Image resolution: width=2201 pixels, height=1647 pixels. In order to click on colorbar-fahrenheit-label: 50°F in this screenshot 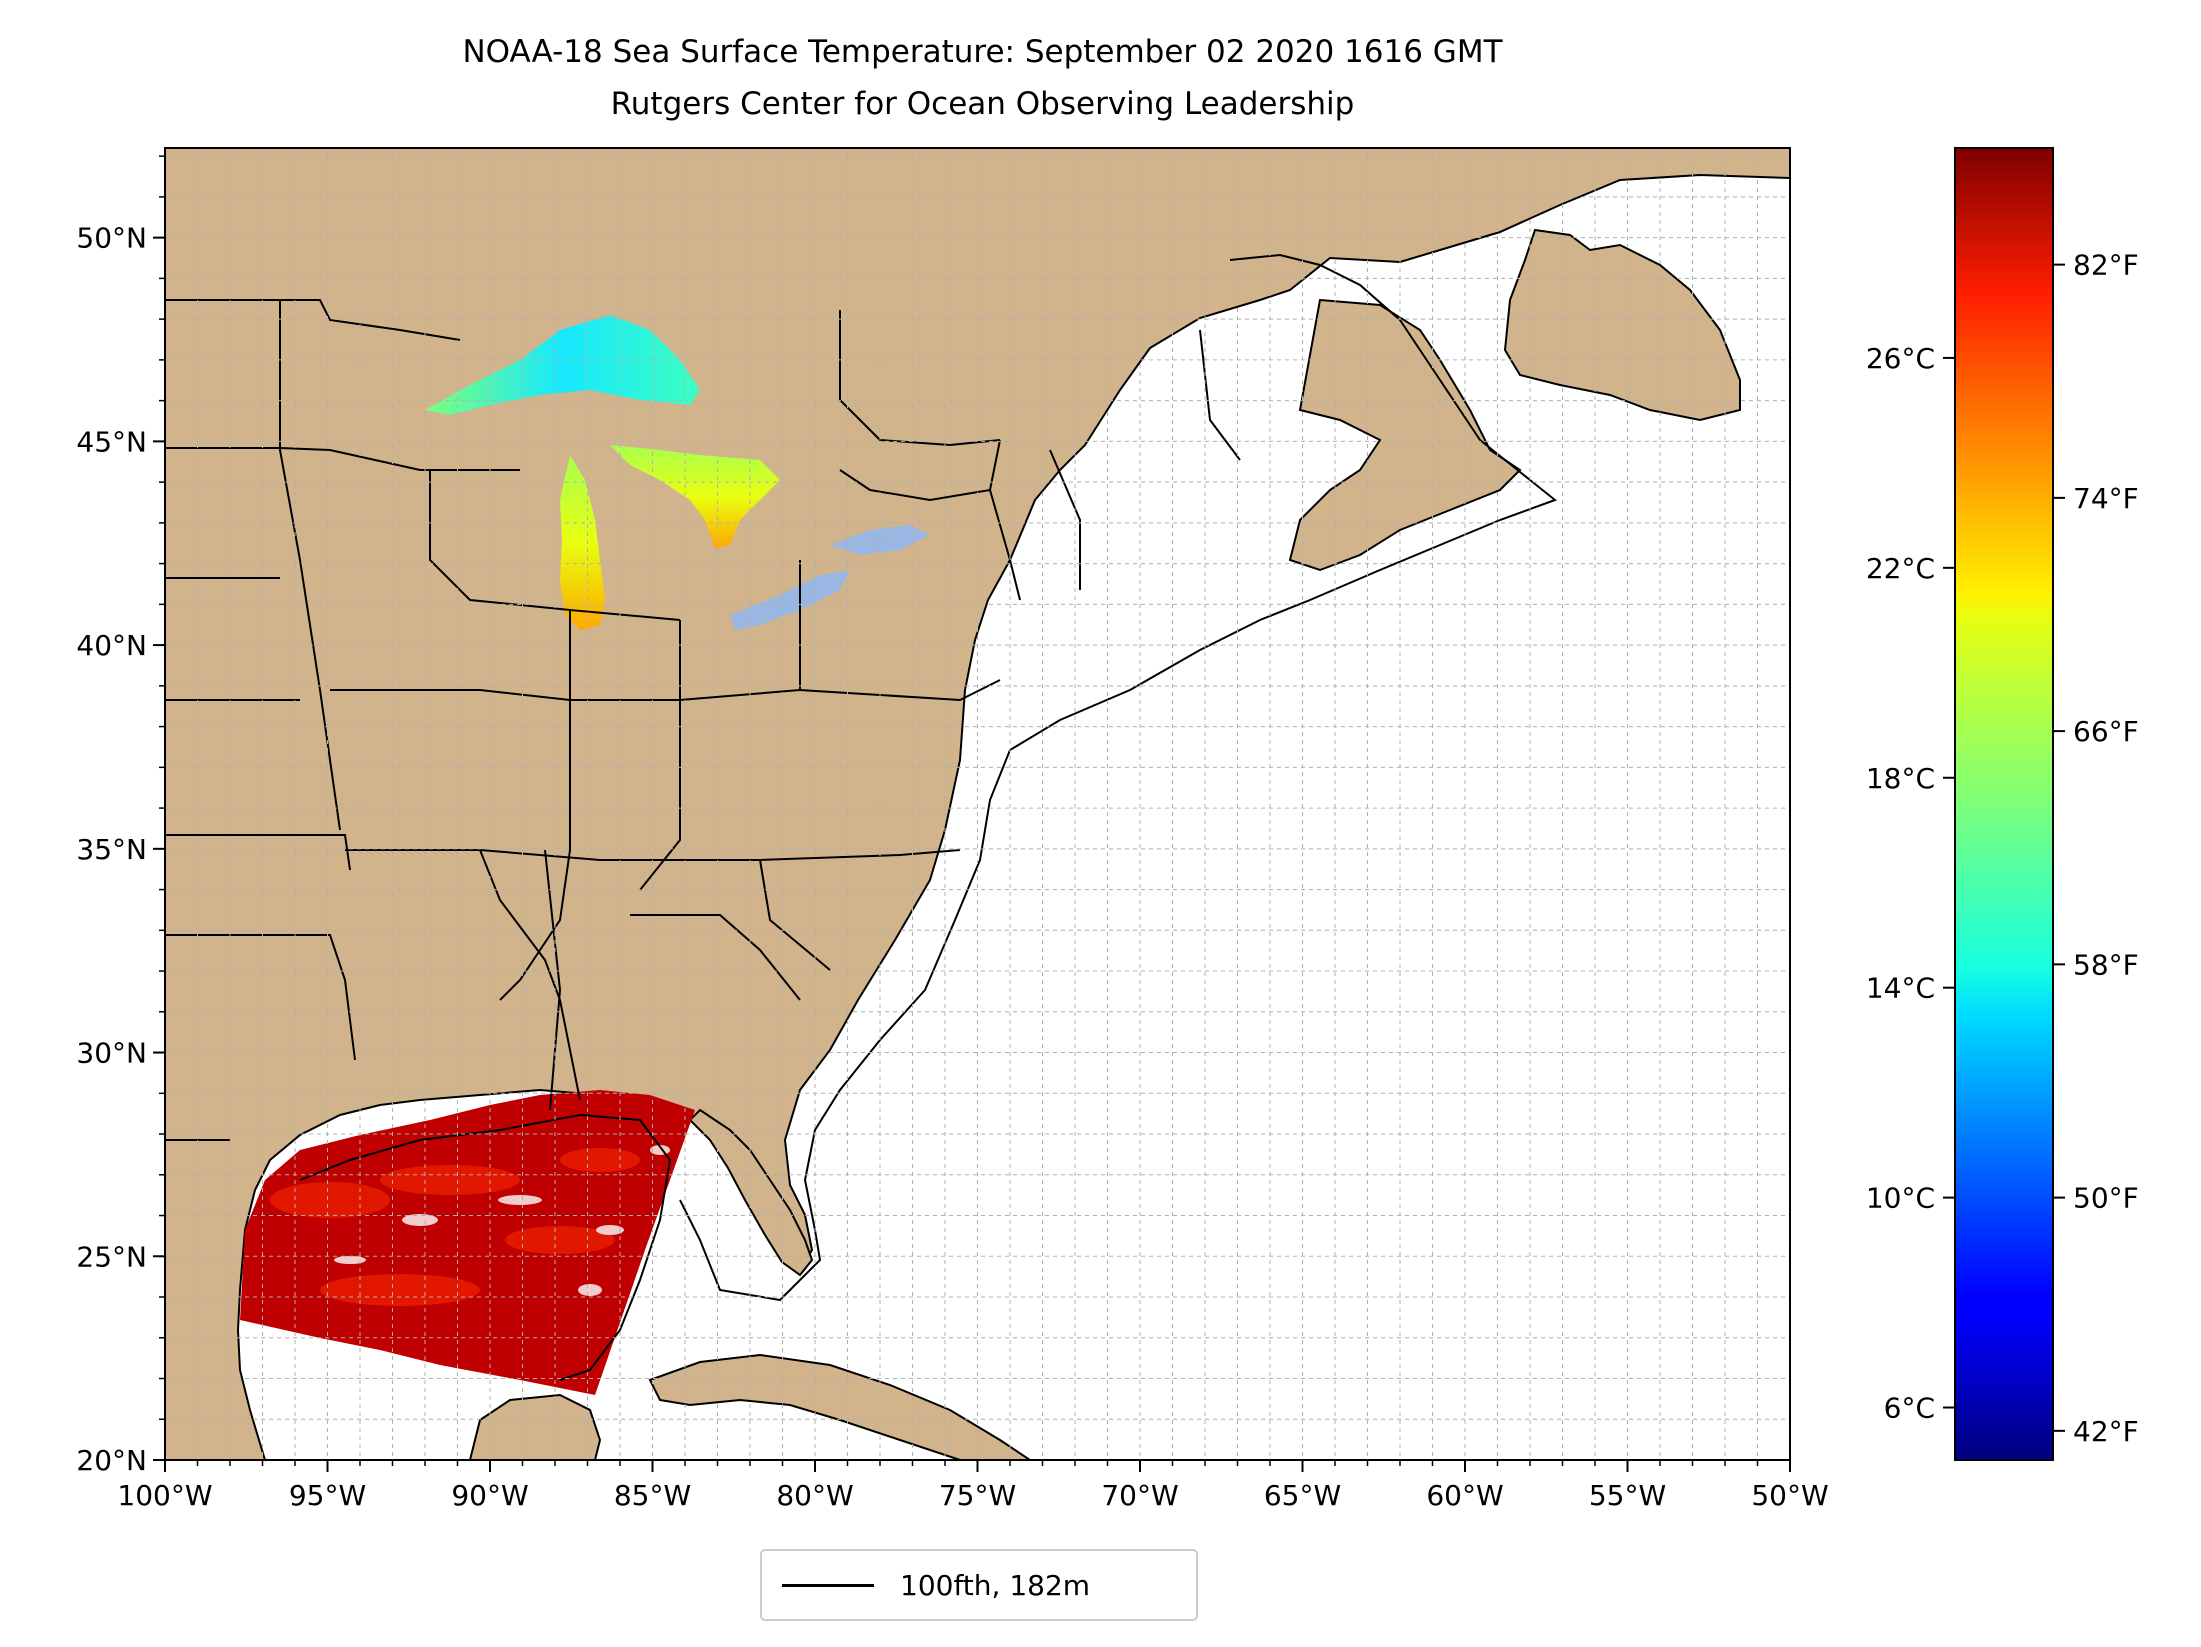, I will do `click(2106, 1198)`.